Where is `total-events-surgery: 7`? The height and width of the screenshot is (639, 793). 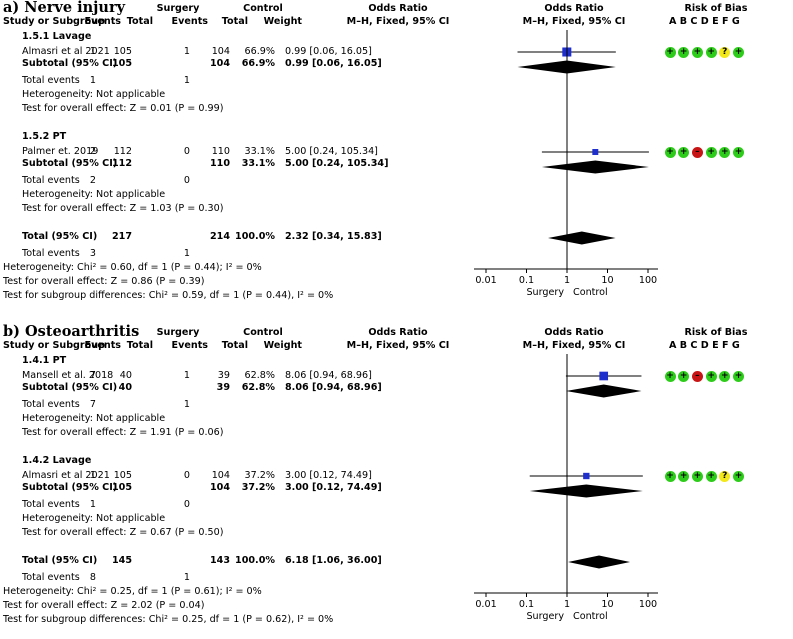
total-events-surgery: 7 is located at coordinates (92, 404).